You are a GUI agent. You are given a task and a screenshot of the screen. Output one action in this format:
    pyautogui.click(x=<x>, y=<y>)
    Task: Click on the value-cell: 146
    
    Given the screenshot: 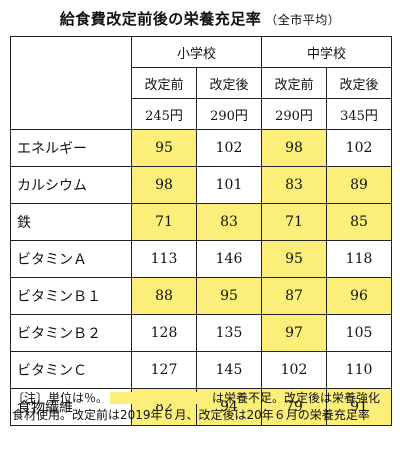 What is the action you would take?
    pyautogui.click(x=229, y=259)
    